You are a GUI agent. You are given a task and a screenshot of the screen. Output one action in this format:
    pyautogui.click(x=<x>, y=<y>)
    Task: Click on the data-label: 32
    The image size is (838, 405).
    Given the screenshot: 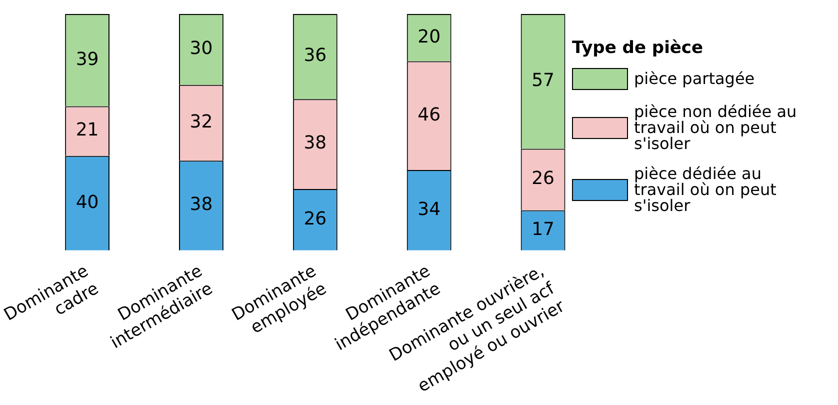 What is the action you would take?
    pyautogui.click(x=201, y=121)
    